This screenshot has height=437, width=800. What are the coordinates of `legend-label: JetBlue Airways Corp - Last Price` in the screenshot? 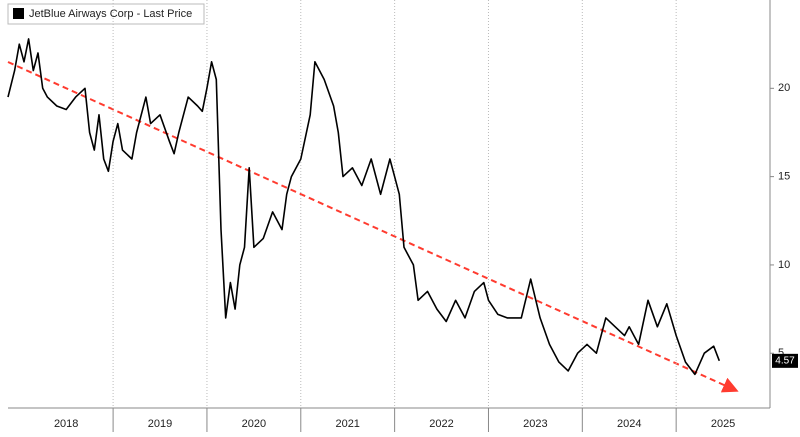 It's located at (110, 14).